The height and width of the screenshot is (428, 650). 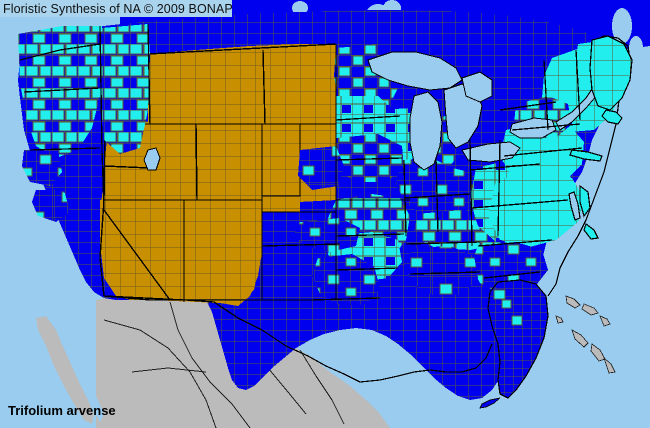 What do you see at coordinates (514, 344) in the screenshot?
I see `florida-peninsula` at bounding box center [514, 344].